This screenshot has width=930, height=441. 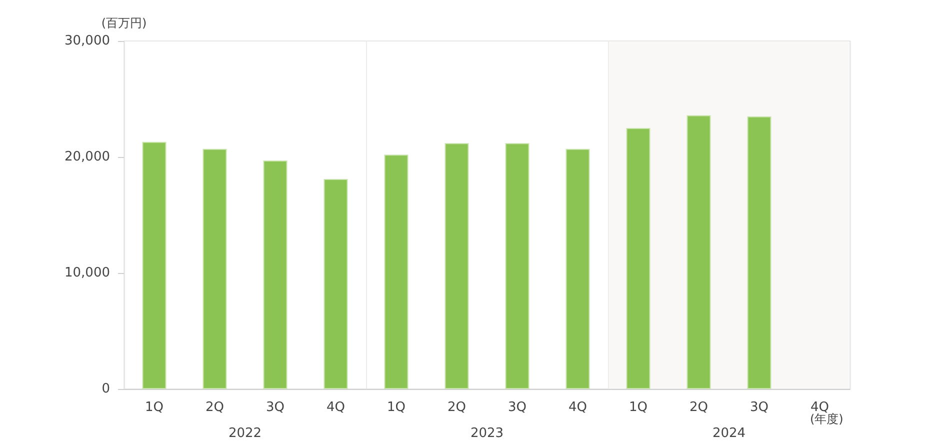 What do you see at coordinates (245, 433) in the screenshot?
I see `text: 2022` at bounding box center [245, 433].